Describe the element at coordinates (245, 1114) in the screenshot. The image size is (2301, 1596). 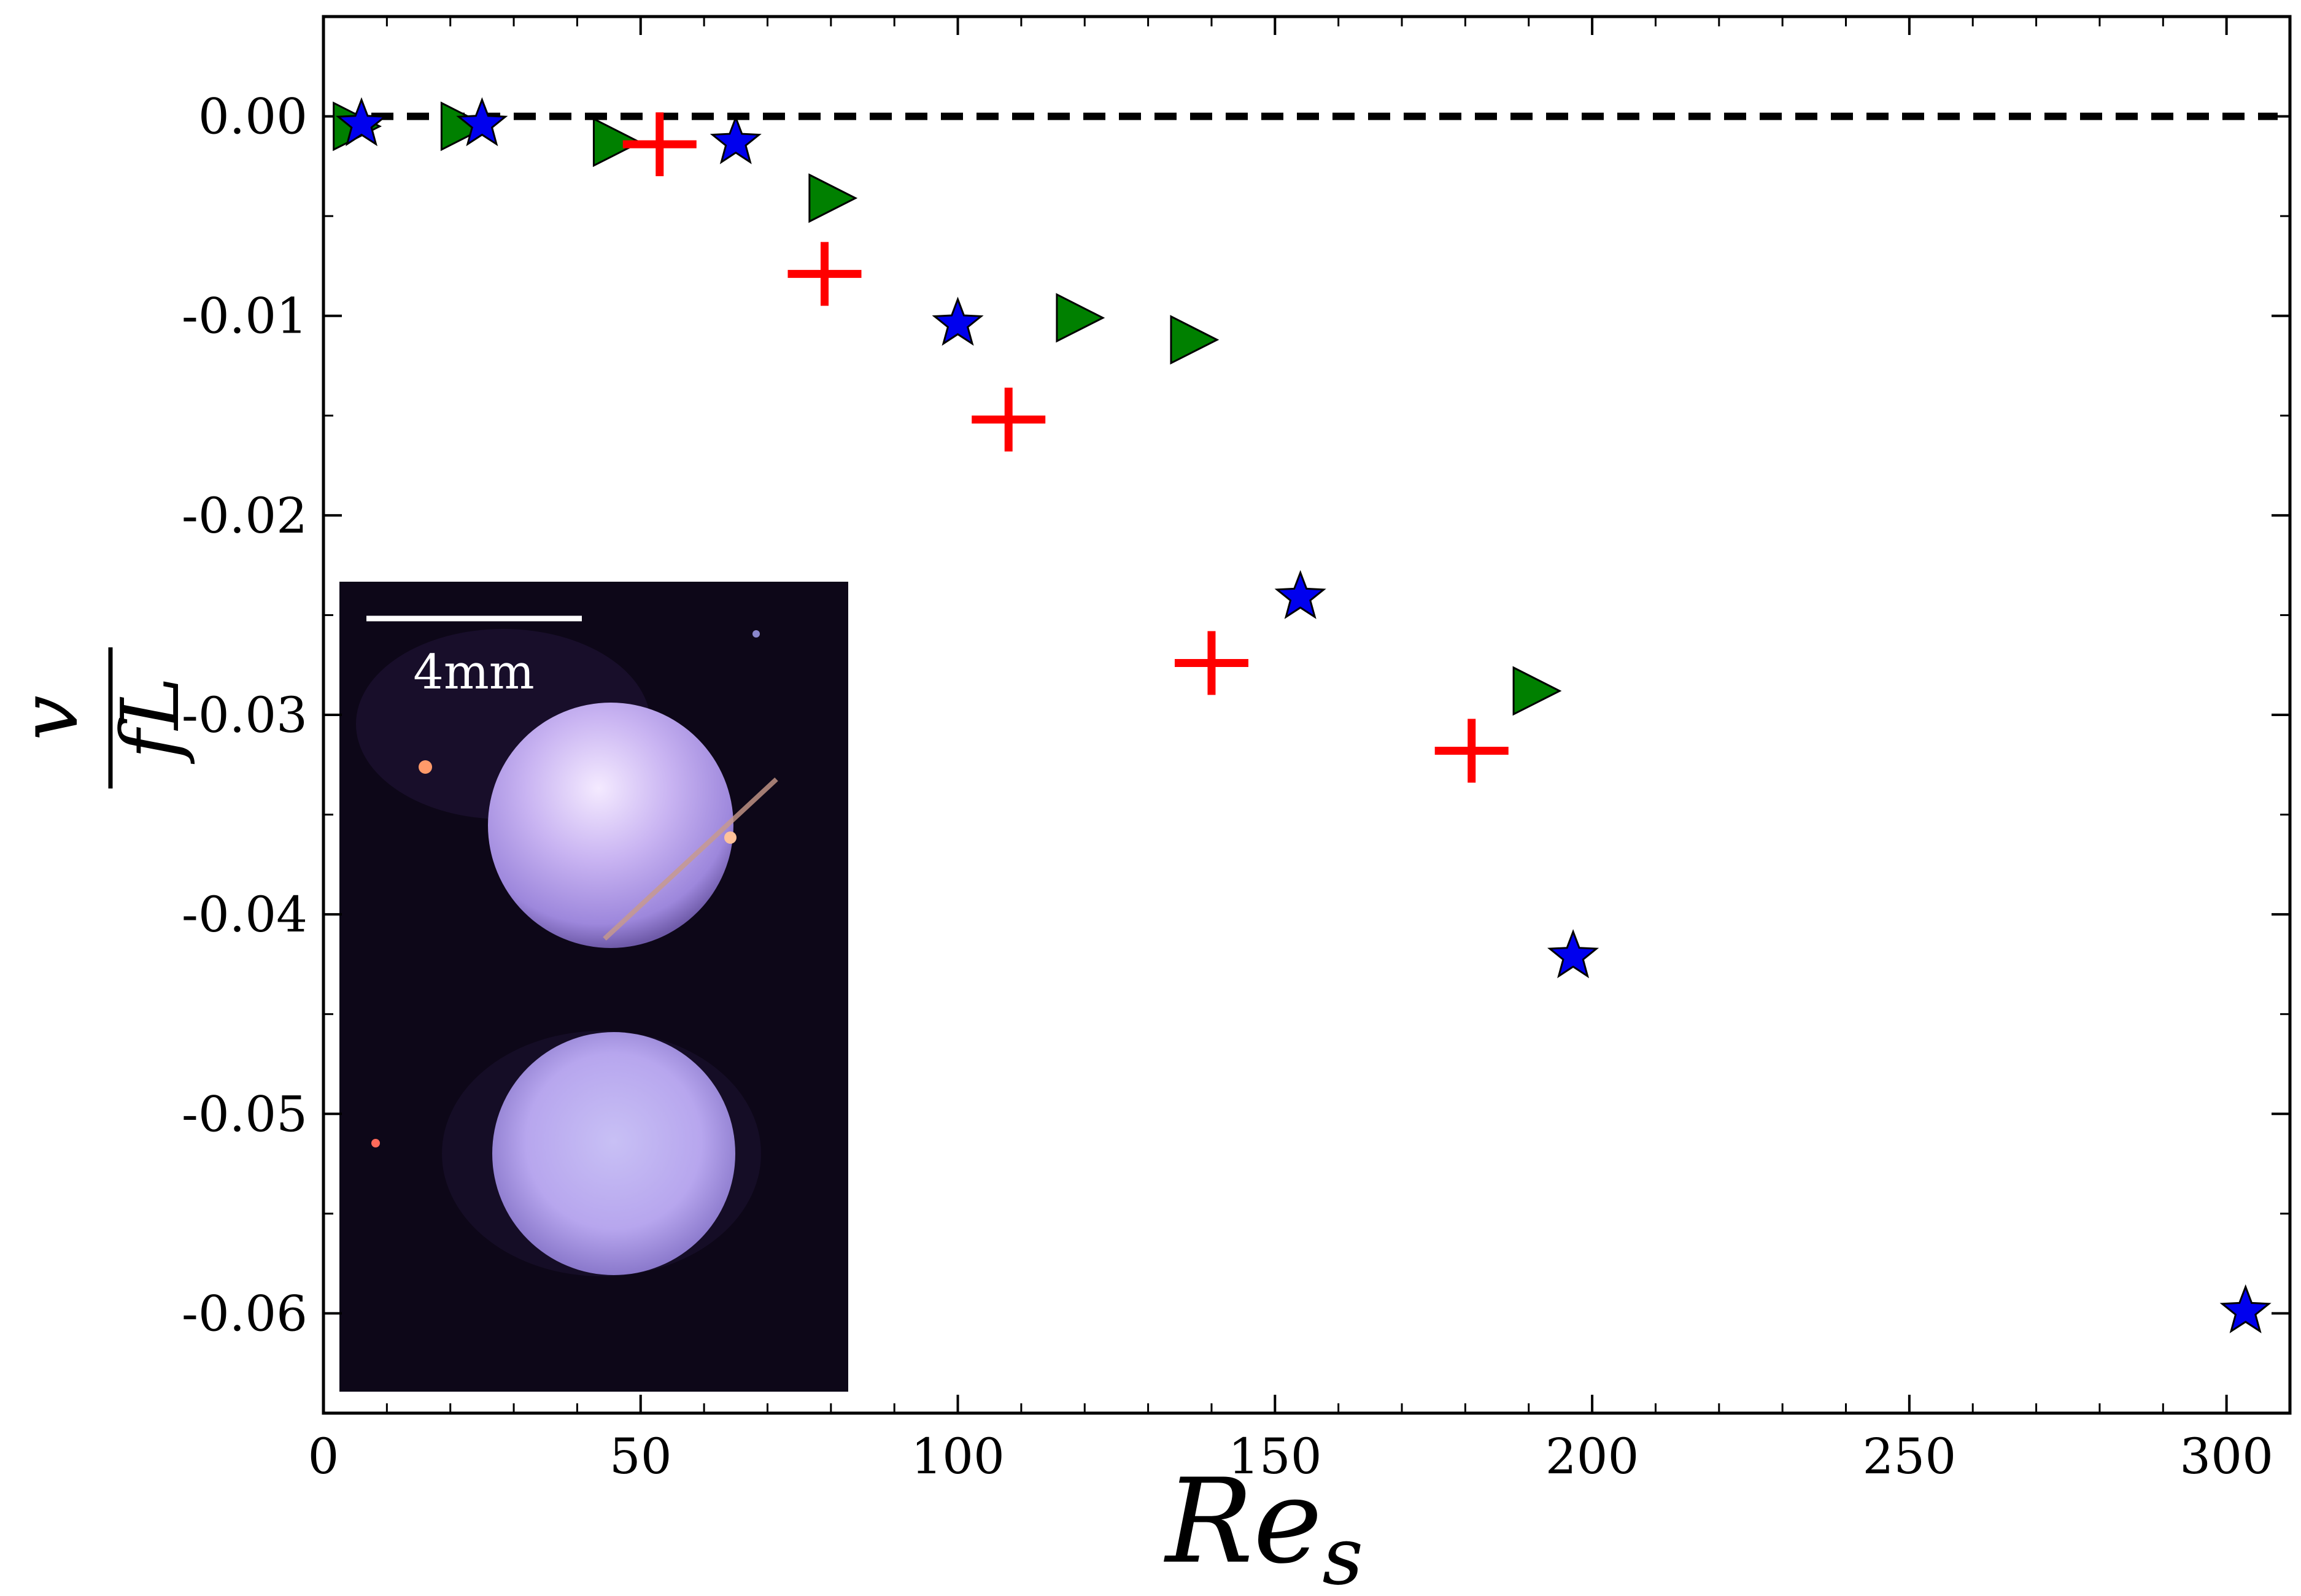
I see `y-tick-label: -0.05` at that location.